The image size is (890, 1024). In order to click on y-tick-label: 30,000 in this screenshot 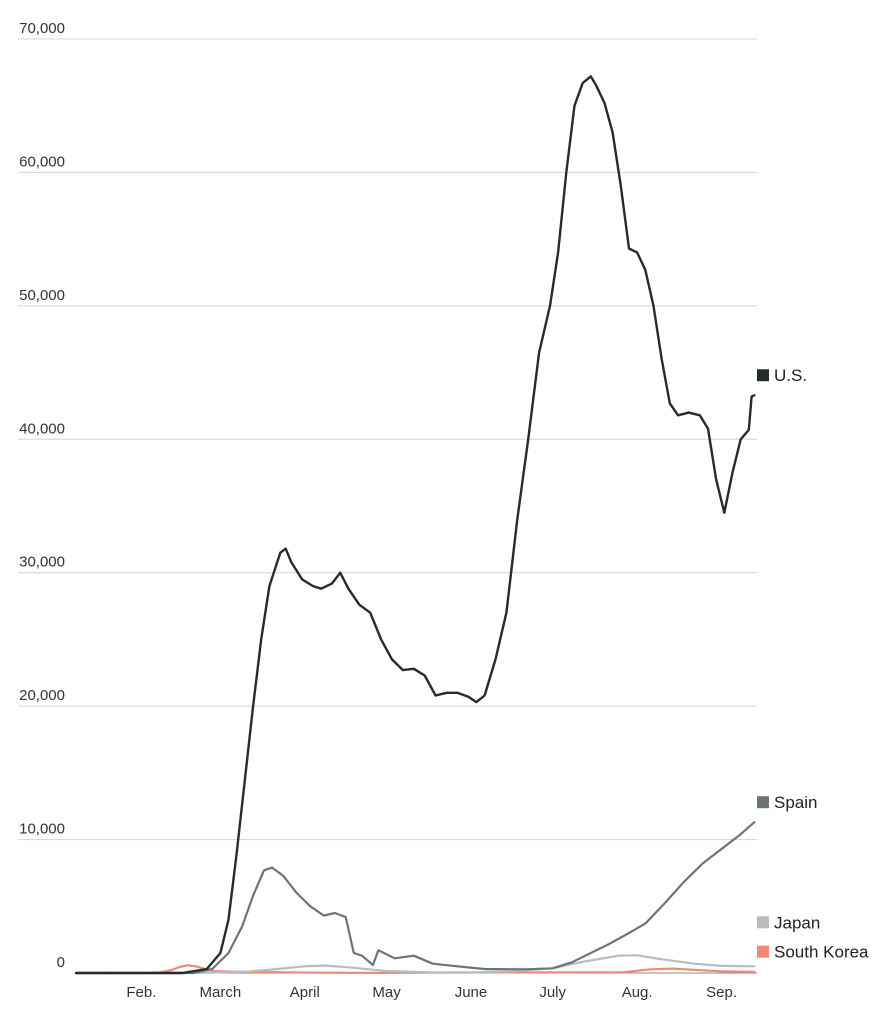, I will do `click(42, 562)`.